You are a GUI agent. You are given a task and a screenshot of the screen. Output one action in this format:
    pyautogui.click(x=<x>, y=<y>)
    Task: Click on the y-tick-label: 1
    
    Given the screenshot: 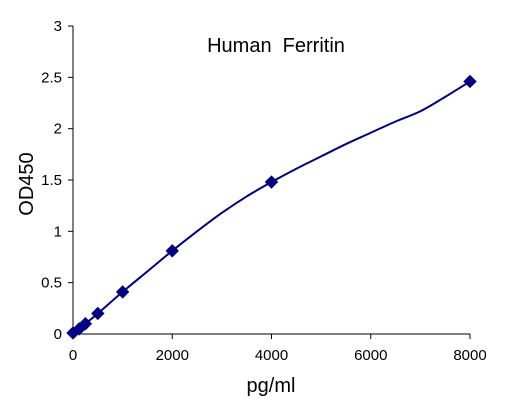 What is the action you would take?
    pyautogui.click(x=58, y=231)
    